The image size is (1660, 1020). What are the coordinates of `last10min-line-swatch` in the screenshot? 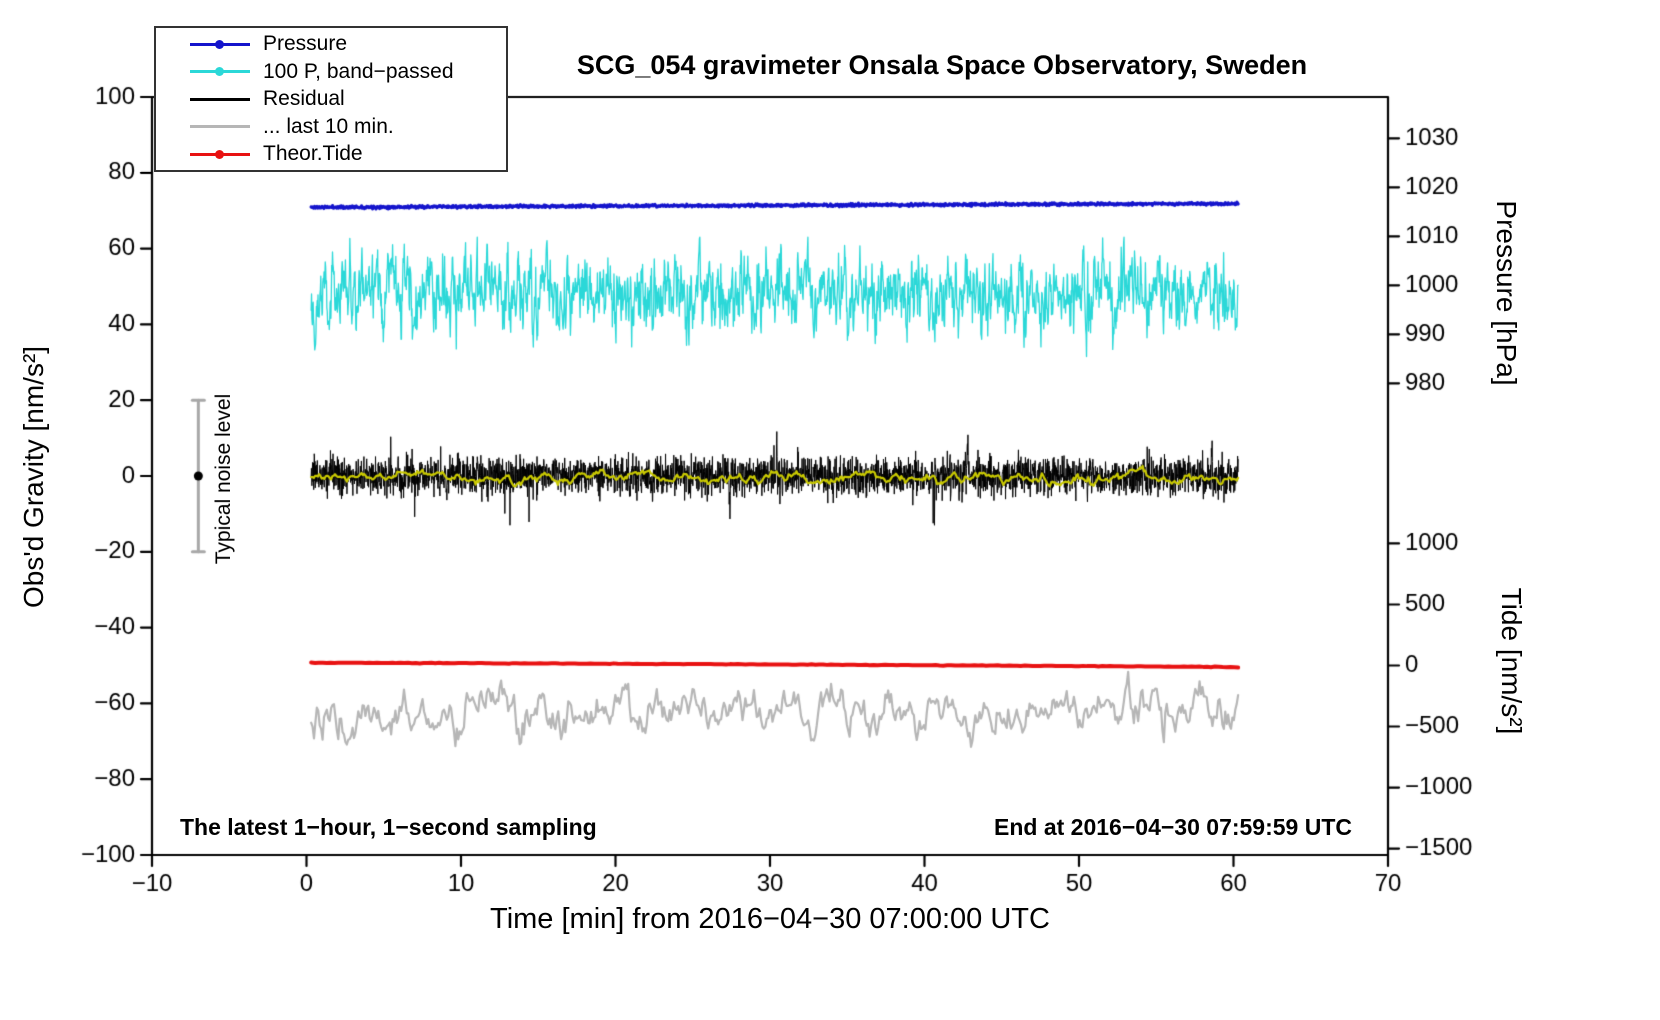 It's located at (220, 126).